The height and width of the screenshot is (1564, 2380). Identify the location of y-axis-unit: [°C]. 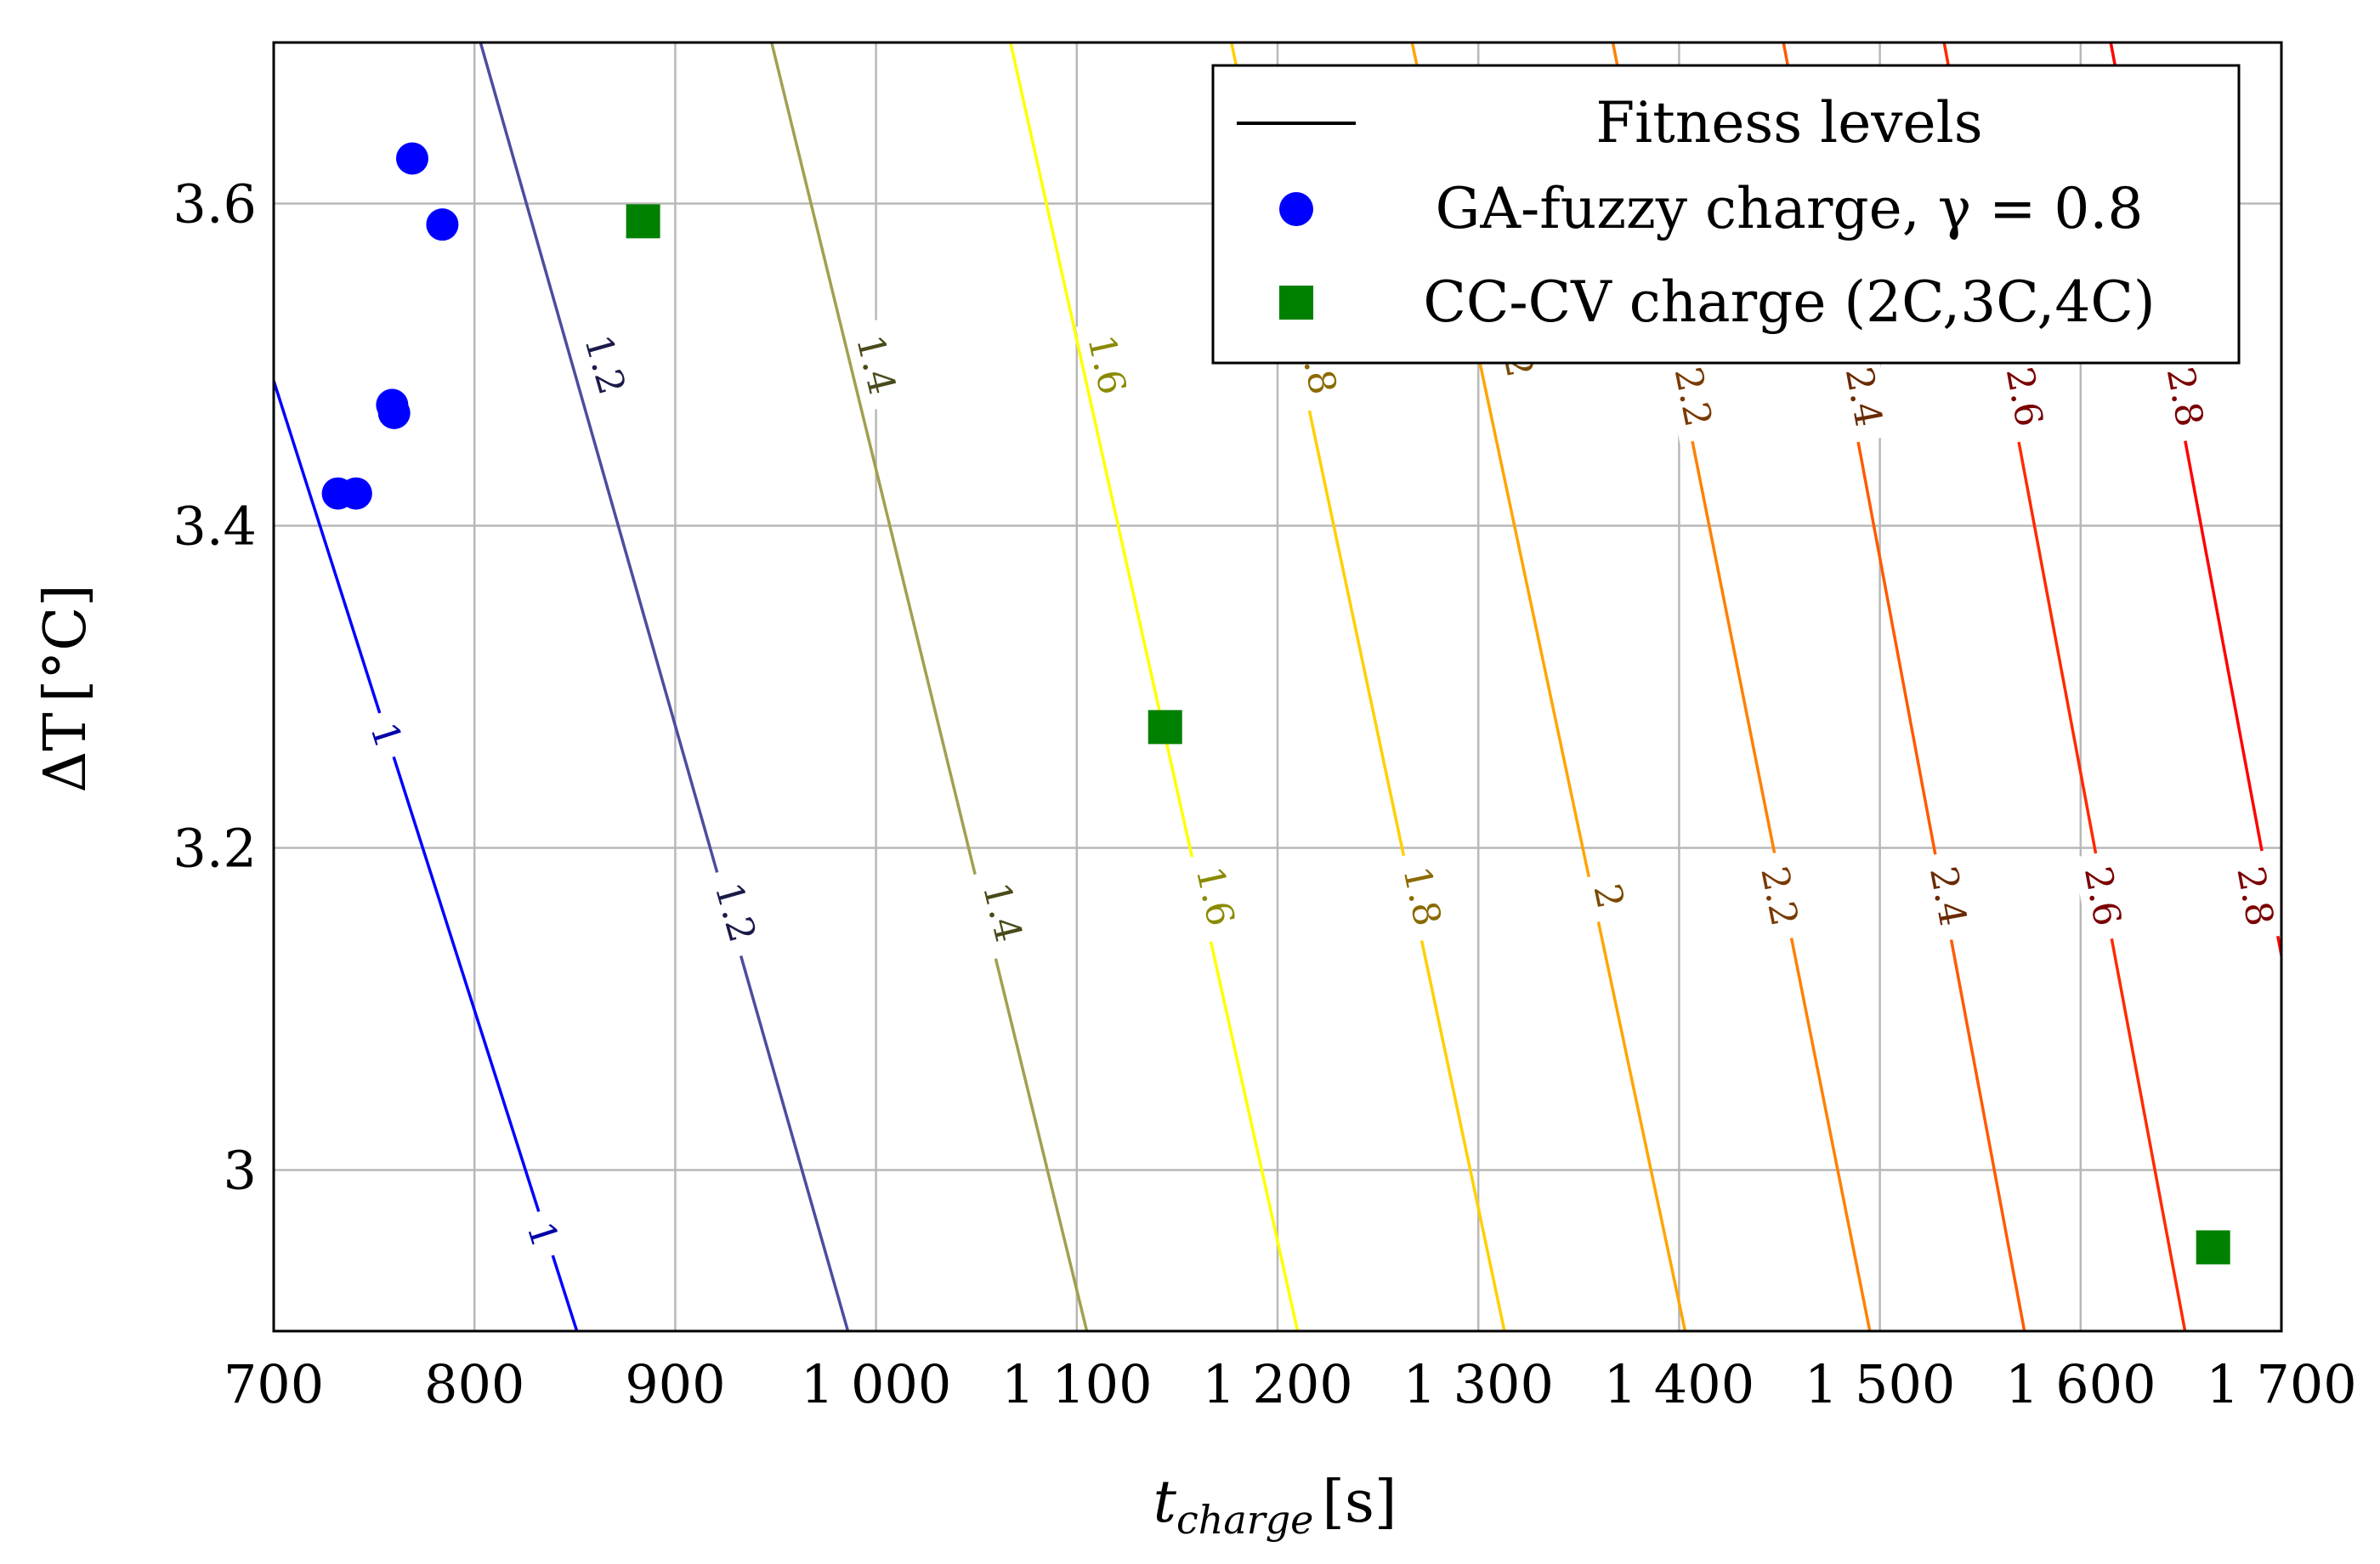
(65, 643).